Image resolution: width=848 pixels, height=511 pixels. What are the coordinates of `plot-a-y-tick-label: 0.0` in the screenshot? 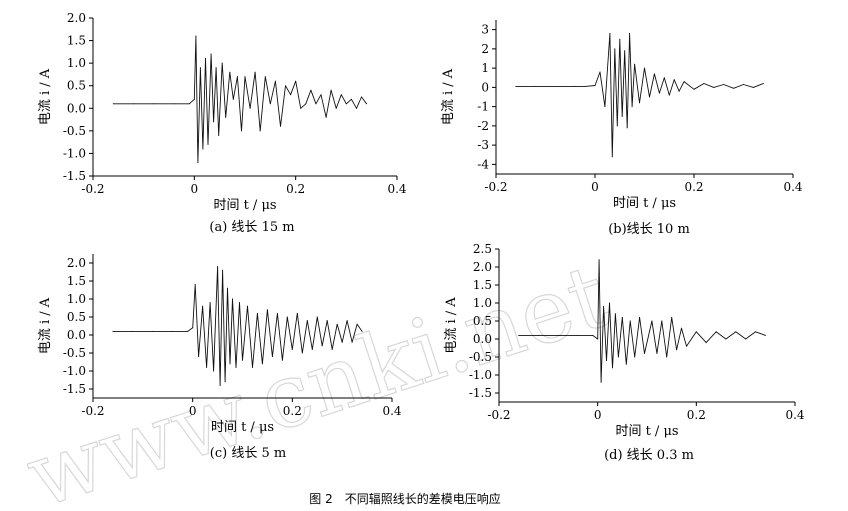 It's located at (76, 108).